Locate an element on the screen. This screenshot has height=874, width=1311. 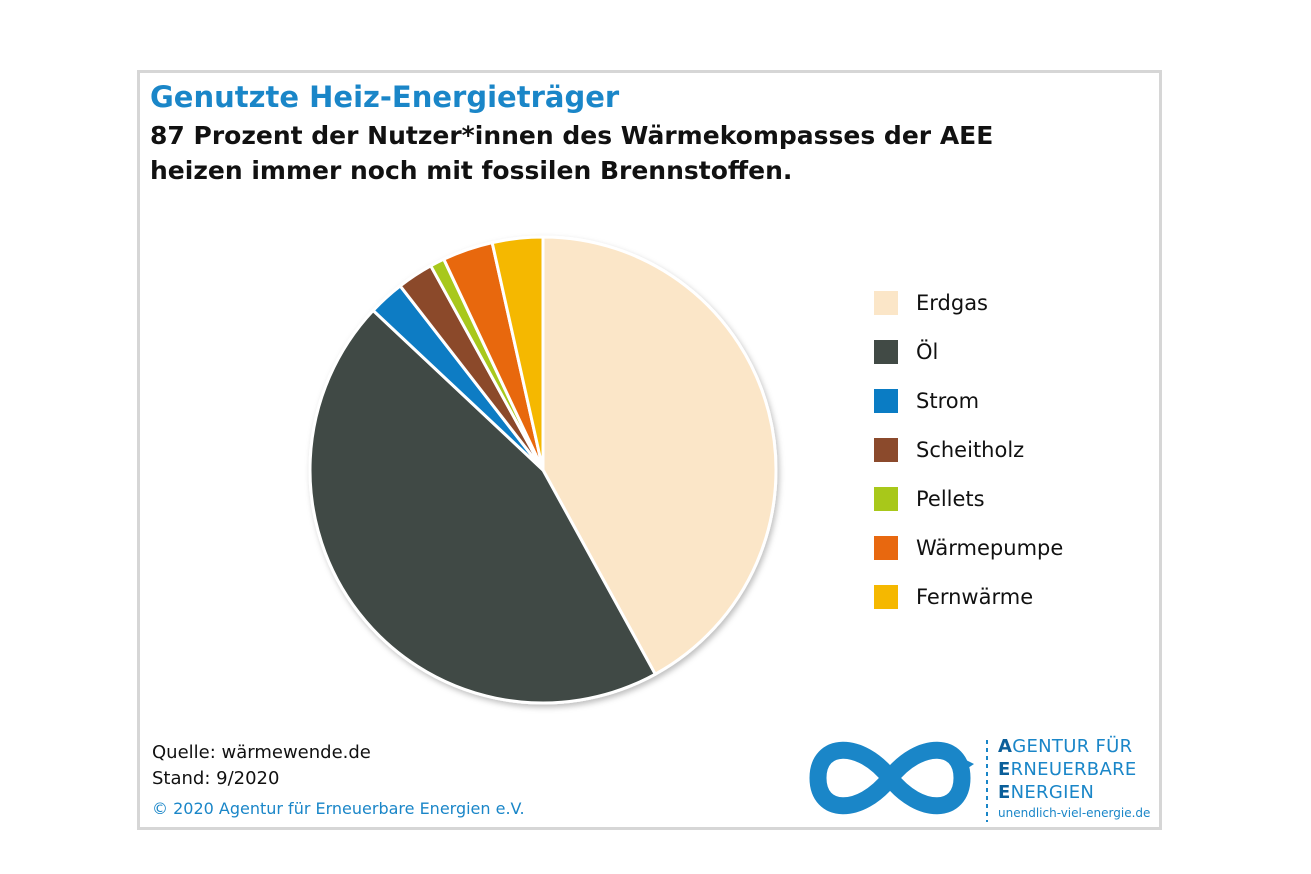
legend-label: Pellets is located at coordinates (950, 499).